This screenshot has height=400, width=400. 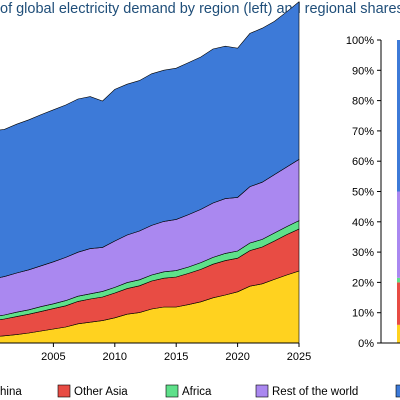 I want to click on legend-label-rest-of-the-world: Rest of the world, so click(x=315, y=392).